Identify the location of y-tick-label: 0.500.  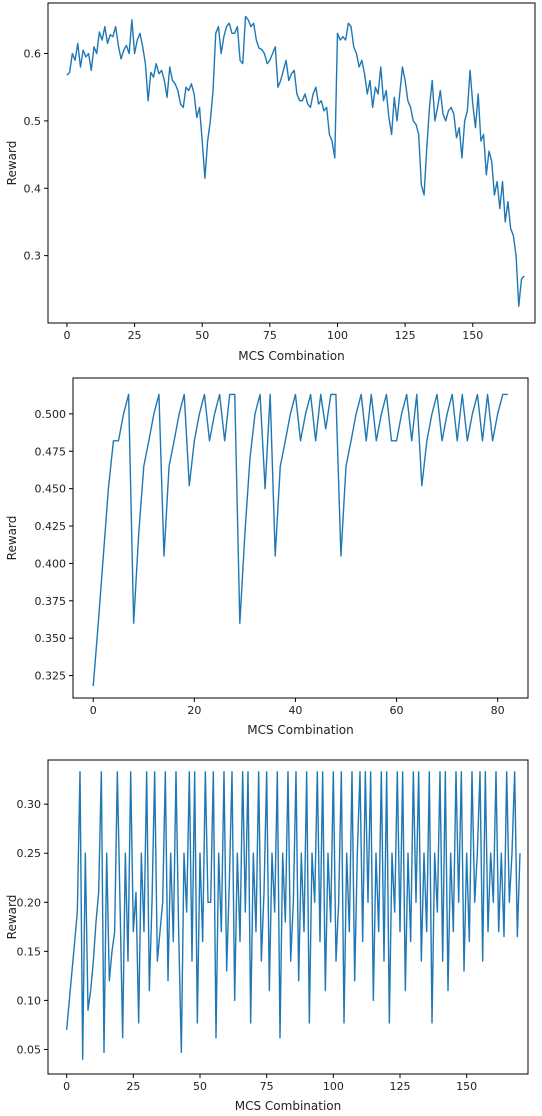
(51, 414).